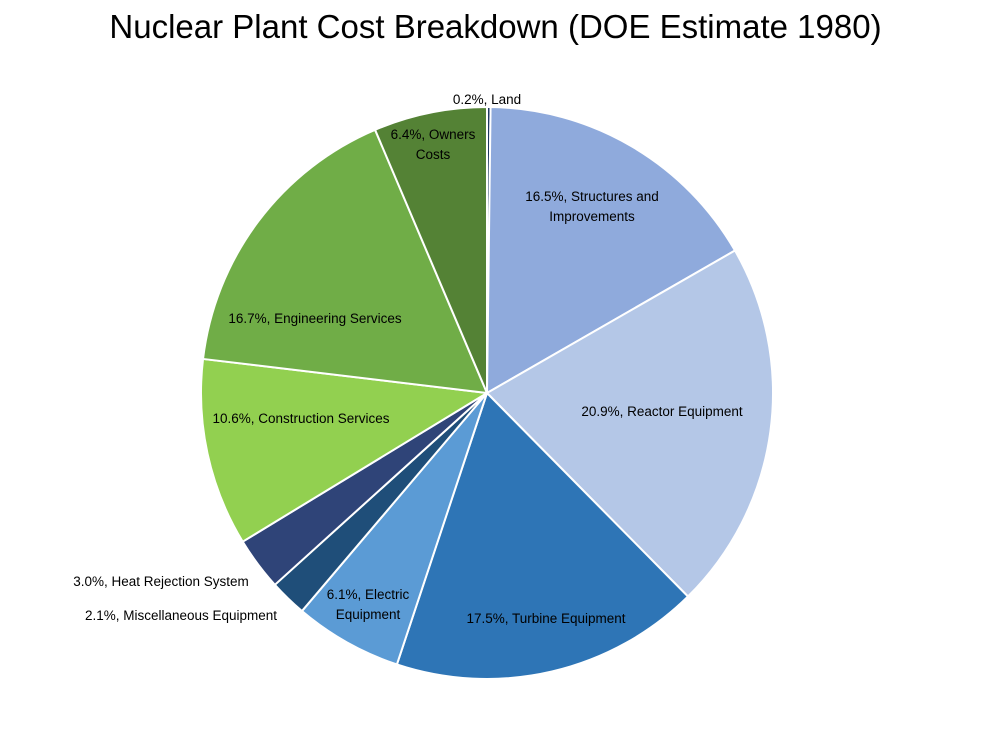  I want to click on pie-slice-reactor-equipment, so click(630, 423).